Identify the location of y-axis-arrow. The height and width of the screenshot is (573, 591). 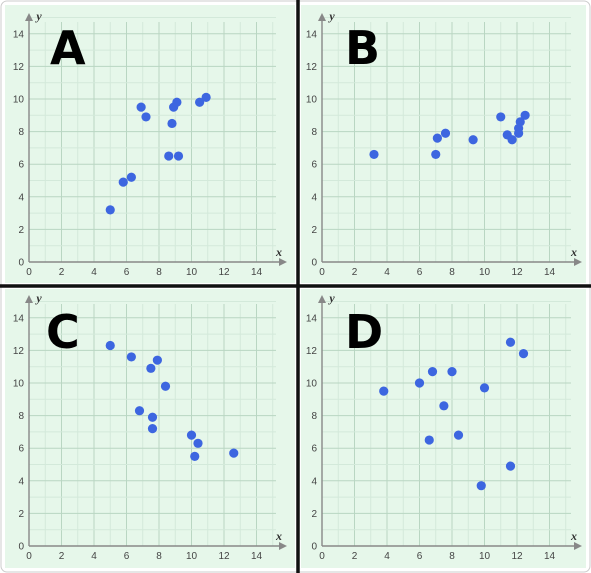
(29, 299).